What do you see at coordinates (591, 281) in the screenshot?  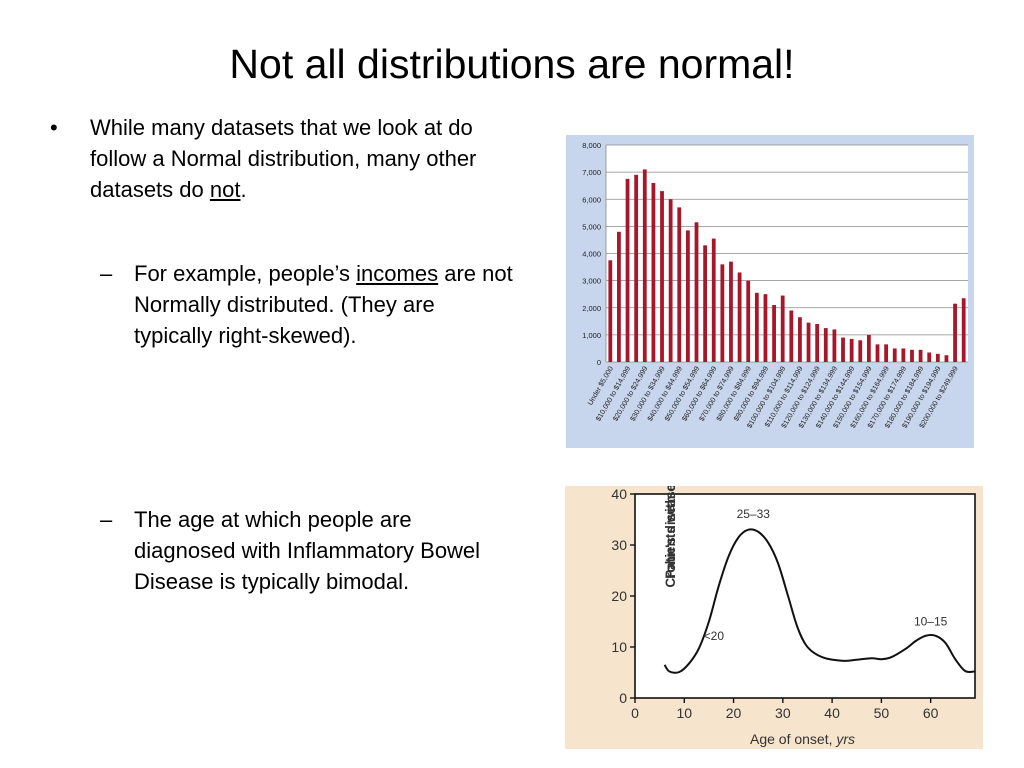 I see `y-tick-label: 3,000` at bounding box center [591, 281].